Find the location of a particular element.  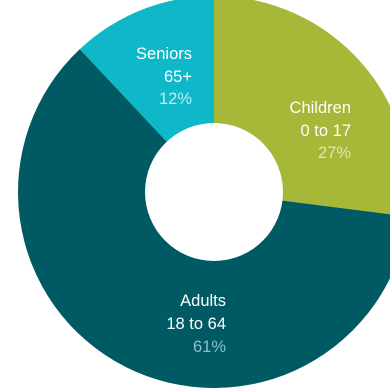

slice-range-seniors: 65+ is located at coordinates (178, 77).